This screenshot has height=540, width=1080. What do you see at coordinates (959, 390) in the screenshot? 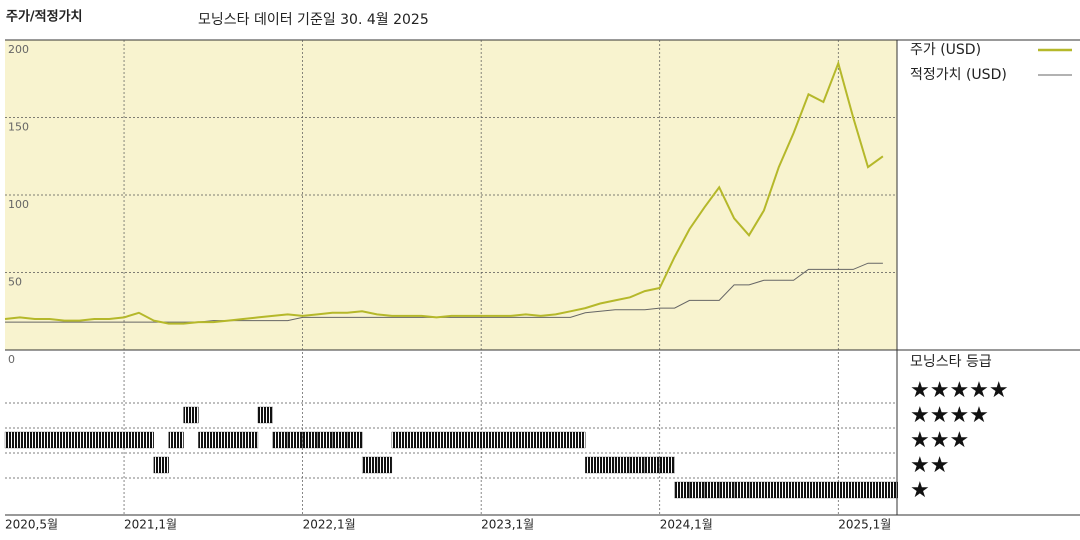
I see `rating-label: ★★★★★` at bounding box center [959, 390].